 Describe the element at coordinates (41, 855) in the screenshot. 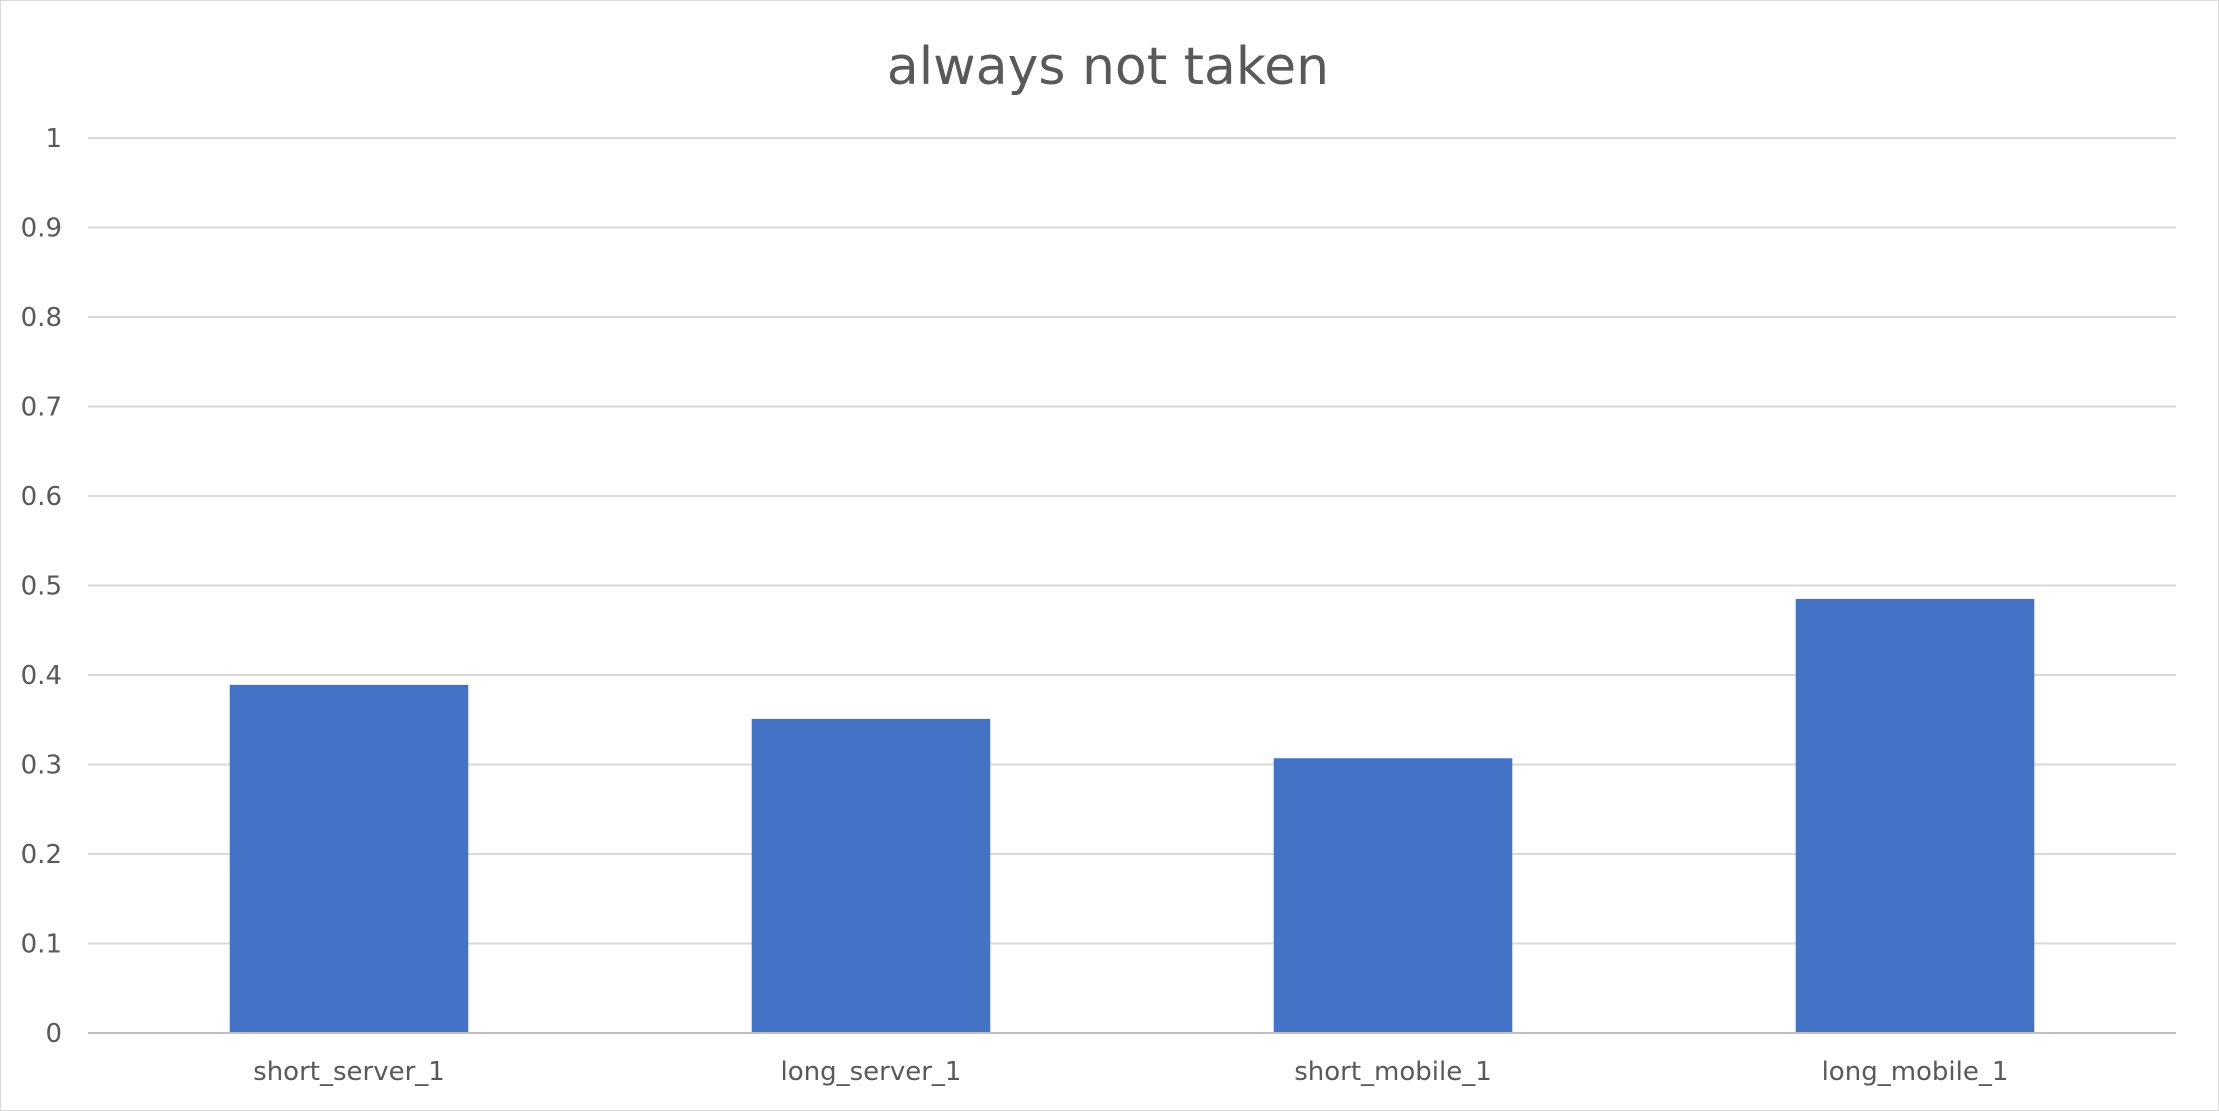

I see `y-tick-label: 0.2` at that location.